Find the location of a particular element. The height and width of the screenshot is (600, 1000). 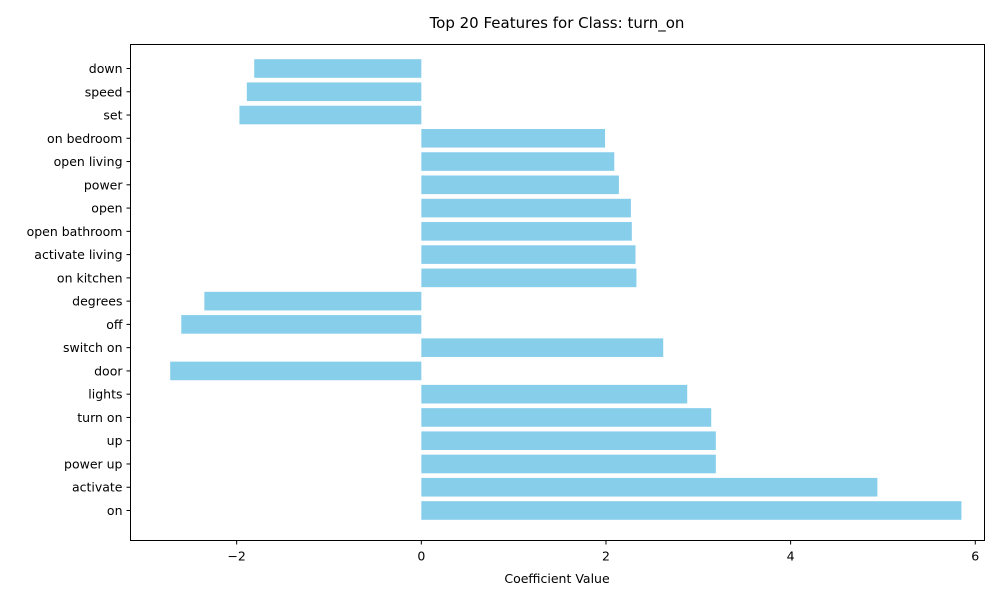

y-tick-label: down is located at coordinates (106, 68).